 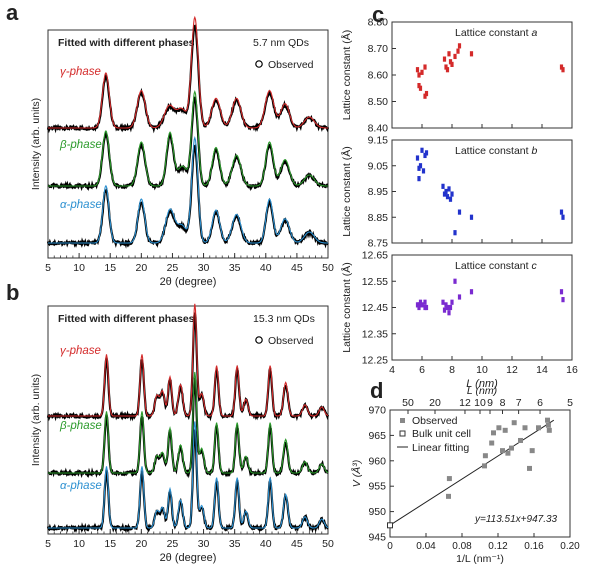 What do you see at coordinates (188, 558) in the screenshot?
I see `x-axis-label: 2θ (degree)` at bounding box center [188, 558].